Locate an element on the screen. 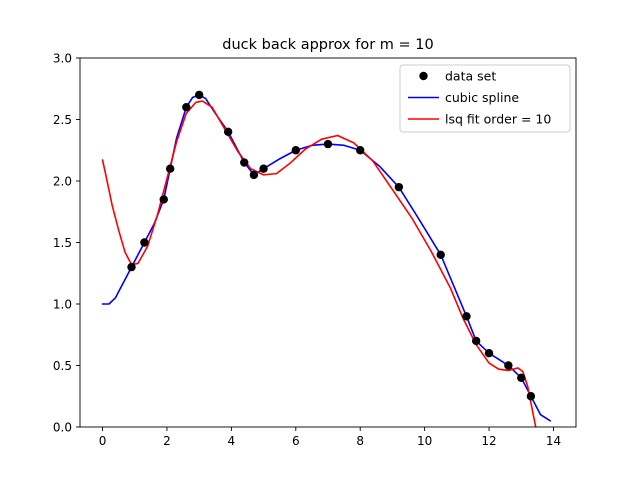  x-tick-label: 4 is located at coordinates (232, 441).